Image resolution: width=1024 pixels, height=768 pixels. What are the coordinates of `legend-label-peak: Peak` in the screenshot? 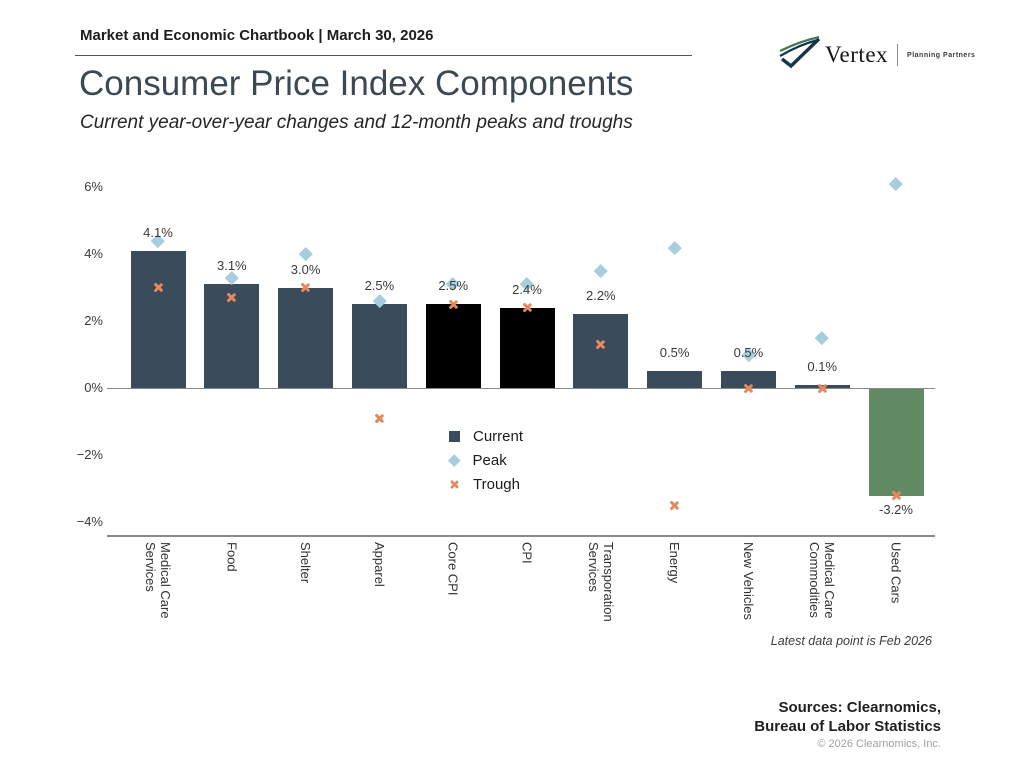 It's located at (489, 460).